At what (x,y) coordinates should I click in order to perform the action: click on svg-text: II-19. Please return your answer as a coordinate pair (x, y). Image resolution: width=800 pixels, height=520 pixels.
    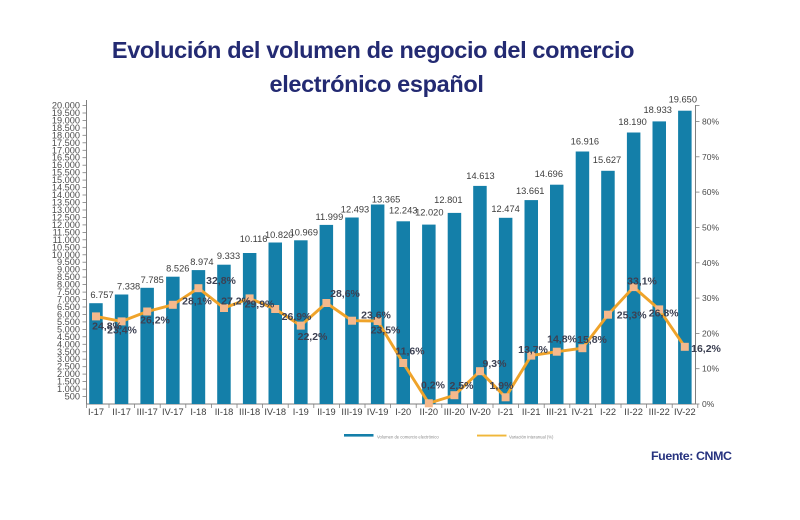
    Looking at the image, I should click on (326, 412).